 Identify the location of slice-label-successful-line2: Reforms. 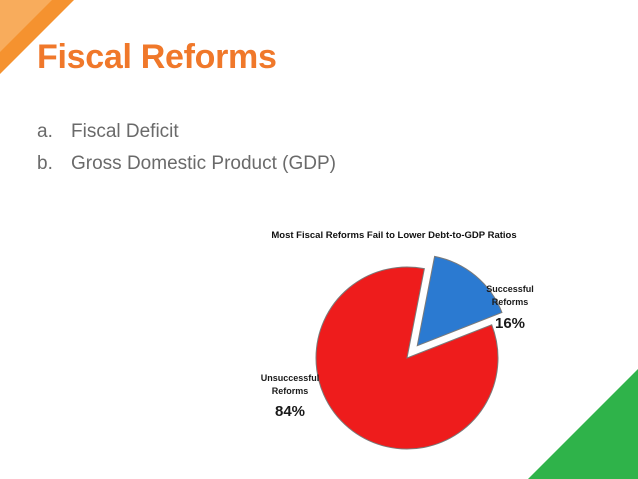
(510, 302).